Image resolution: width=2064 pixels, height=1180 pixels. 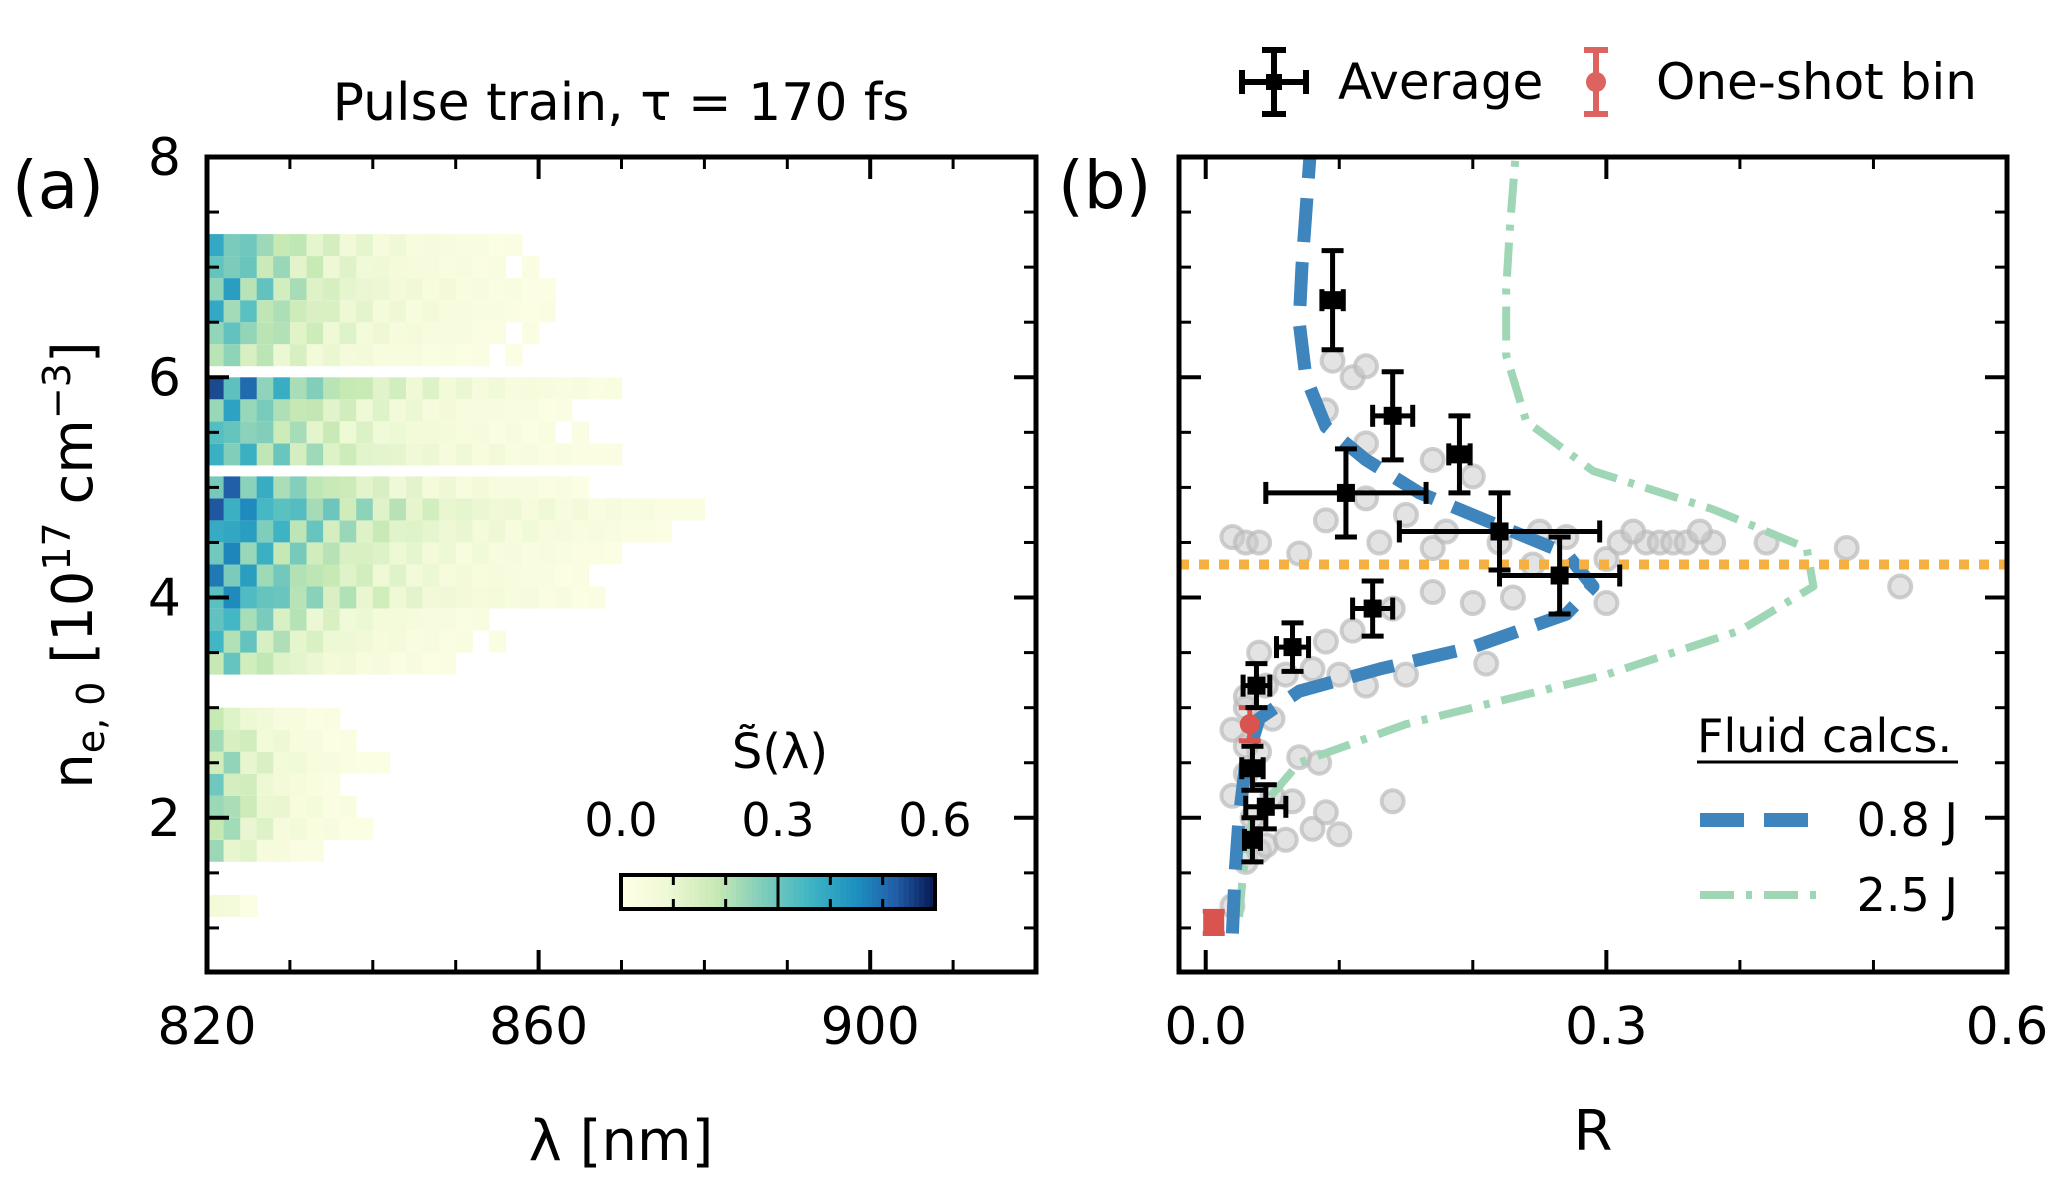 I want to click on y-axis-label: ne, 0 [1017 cm−3], so click(x=74, y=565).